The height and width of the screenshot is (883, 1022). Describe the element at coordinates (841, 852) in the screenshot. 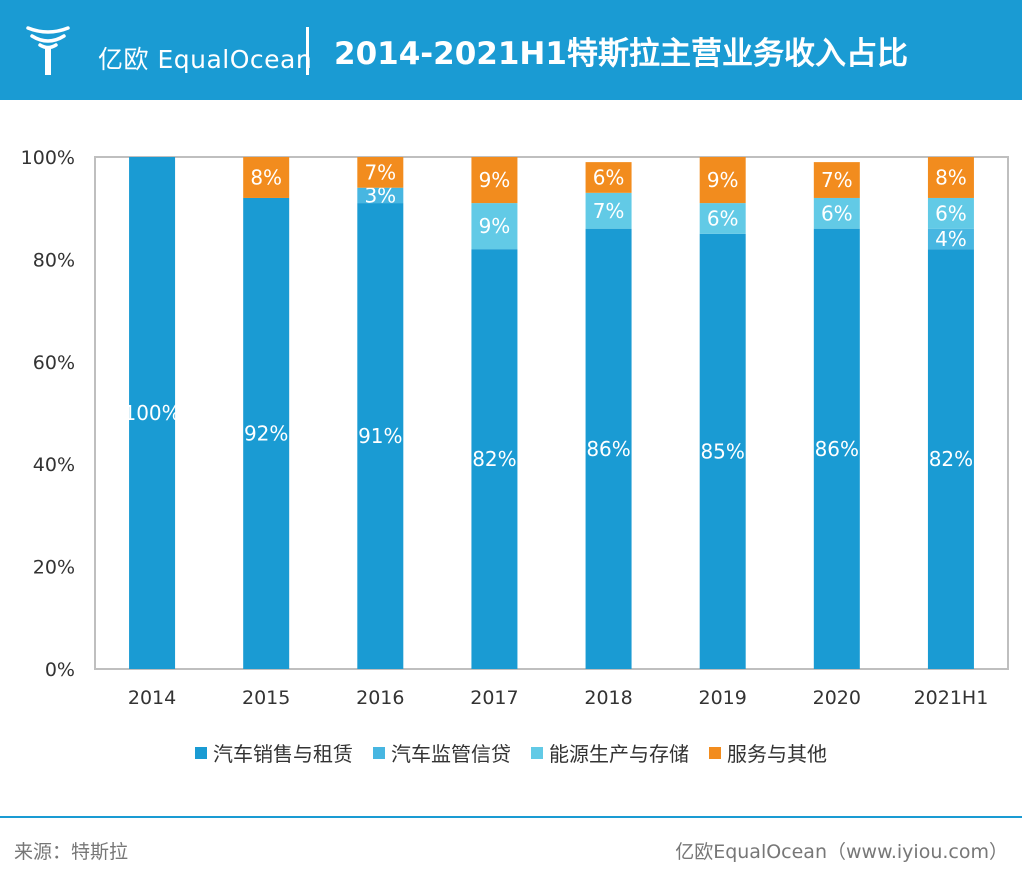

I see `brand-note: 亿欧EqualOcean（www.iyiou.com）` at that location.